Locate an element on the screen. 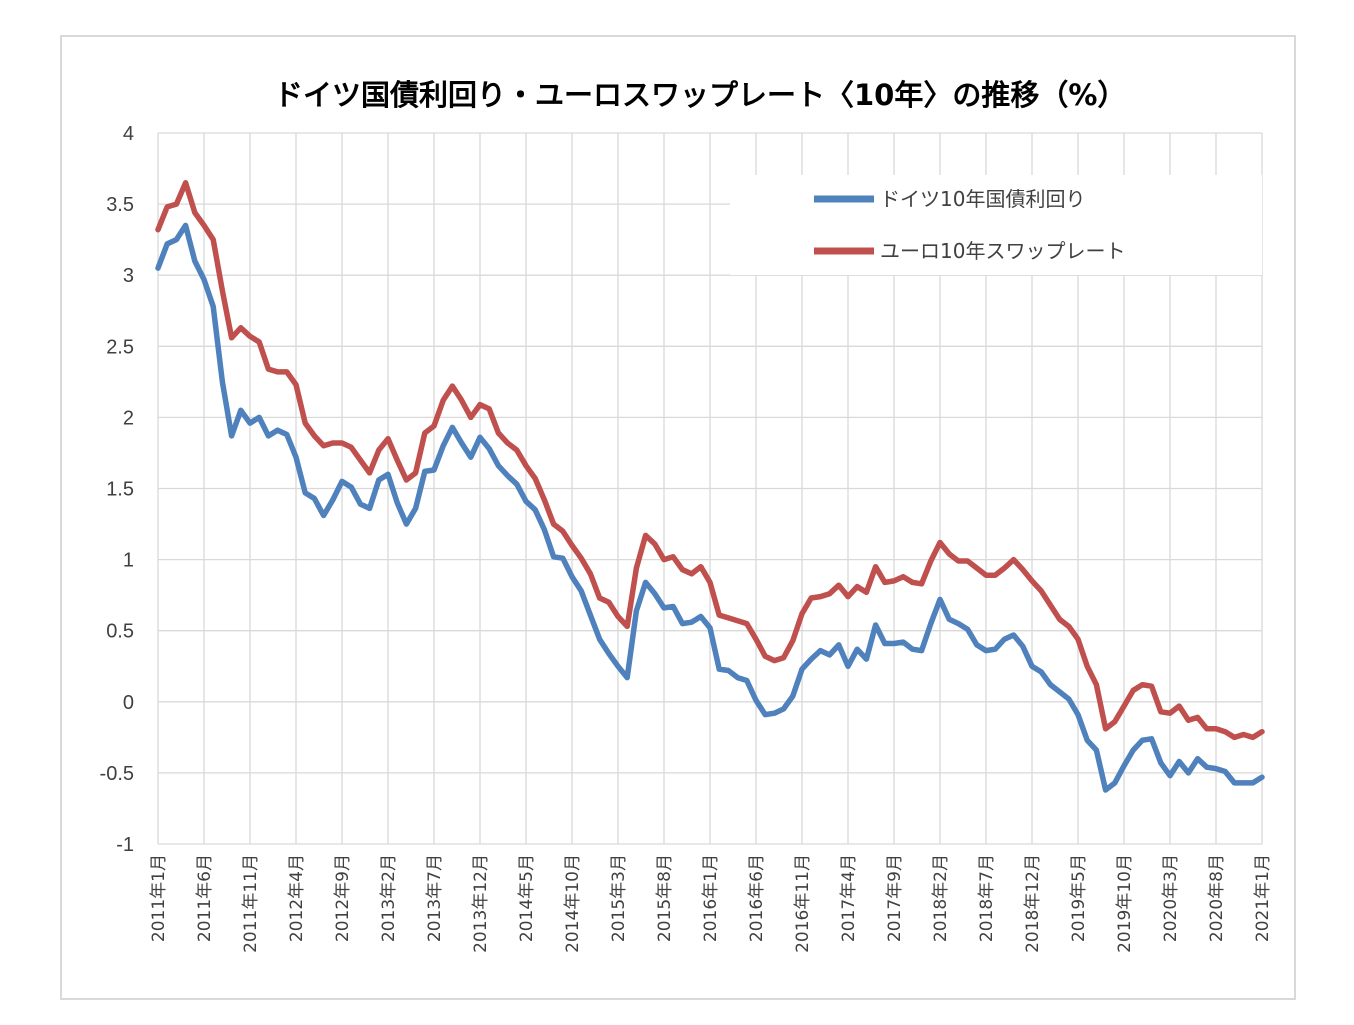 This screenshot has height=1025, width=1354. y-tick-label: 3 is located at coordinates (128, 276).